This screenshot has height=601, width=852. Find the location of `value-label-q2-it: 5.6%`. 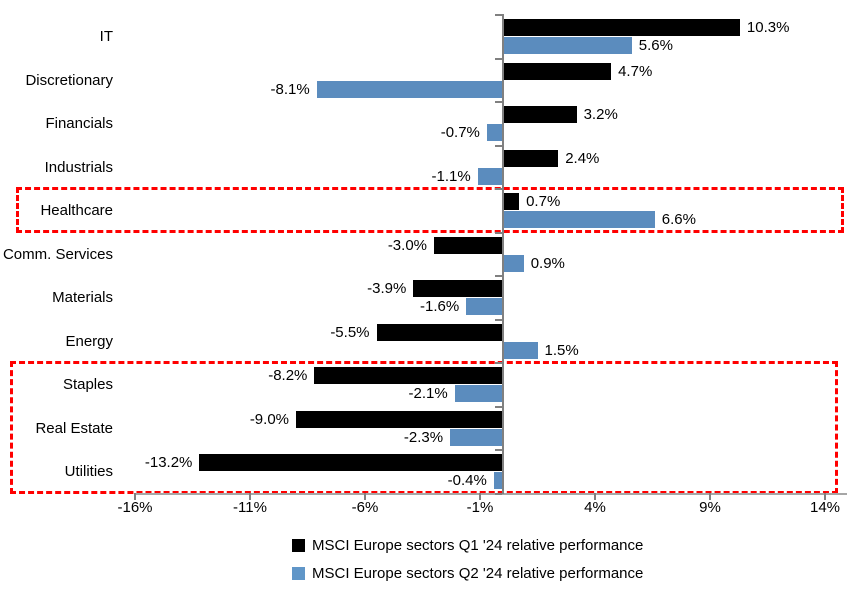

value-label-q2-it: 5.6% is located at coordinates (655, 45).